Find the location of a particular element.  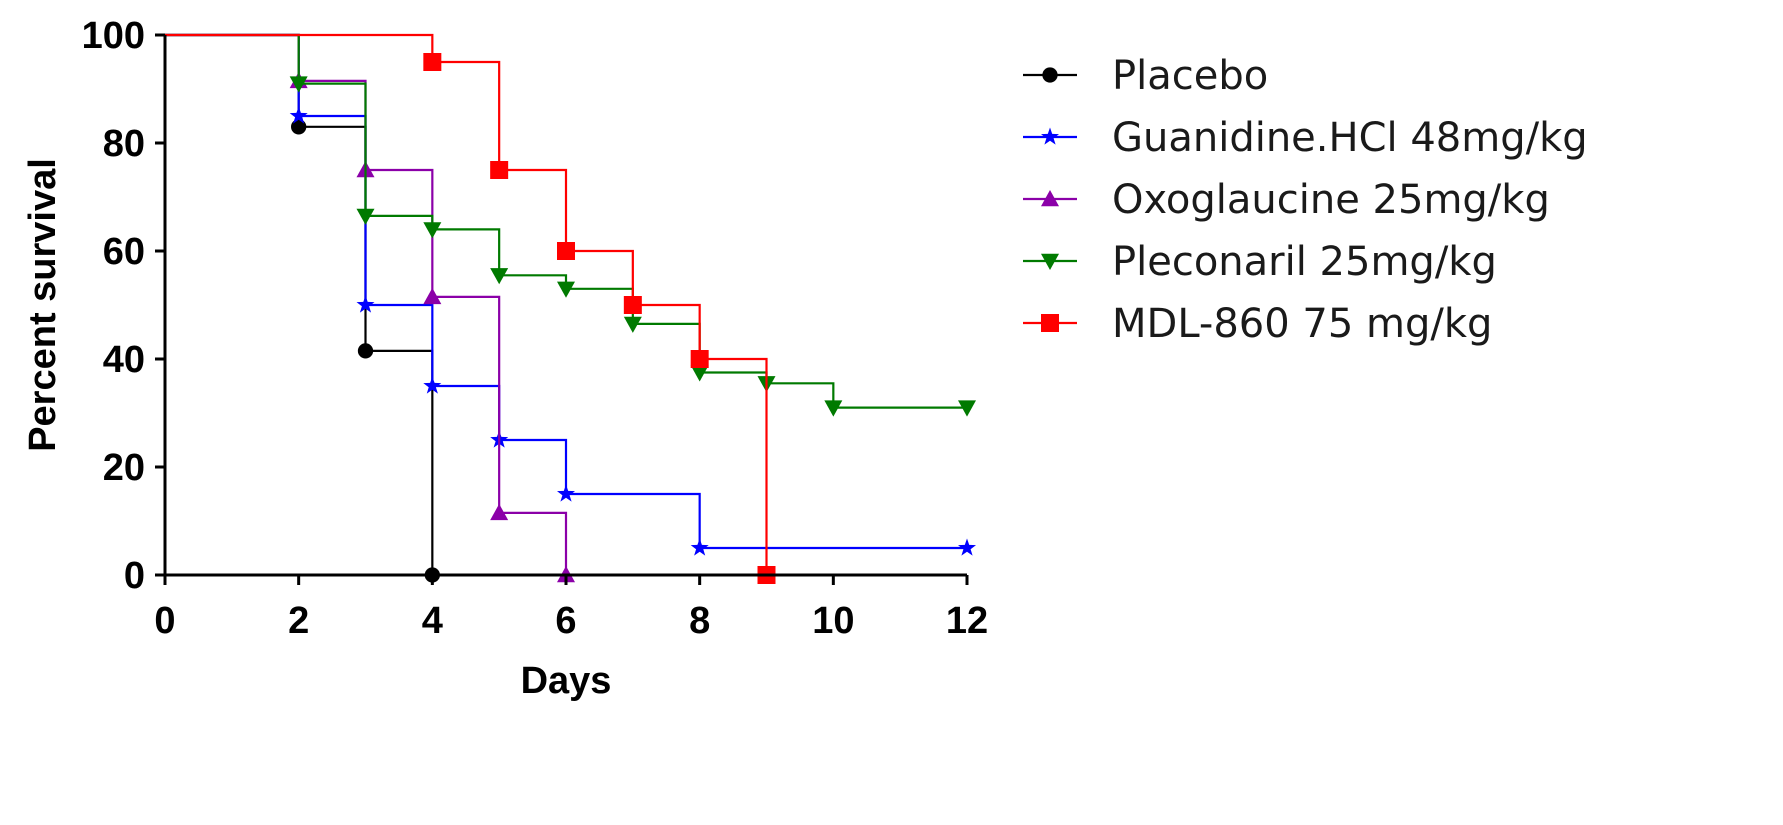

legend-item: MDL-860 75 mg/kg is located at coordinates (1257, 324).